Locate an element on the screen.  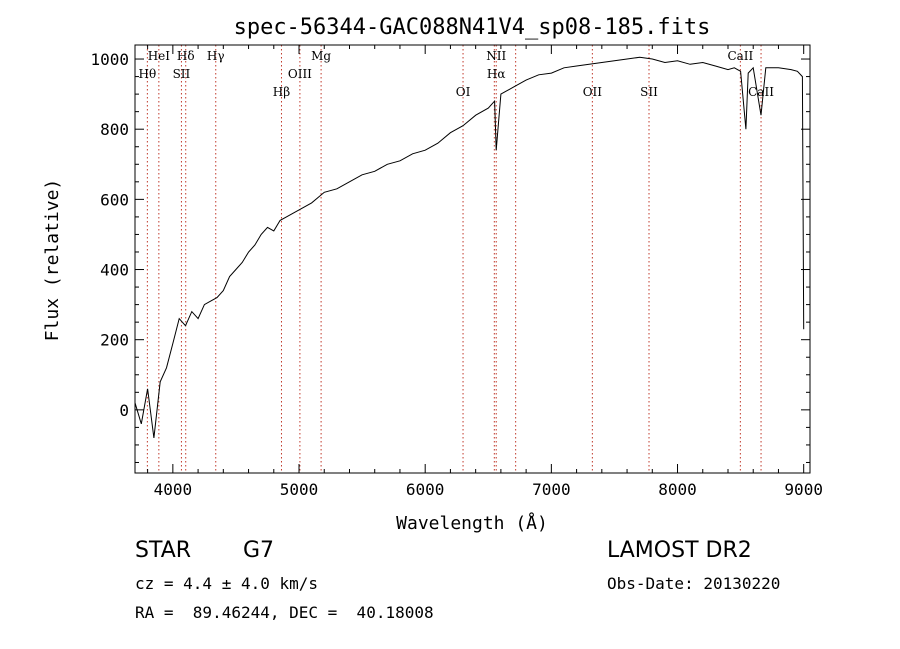
y-tick-label: 400 is located at coordinates (114, 270).